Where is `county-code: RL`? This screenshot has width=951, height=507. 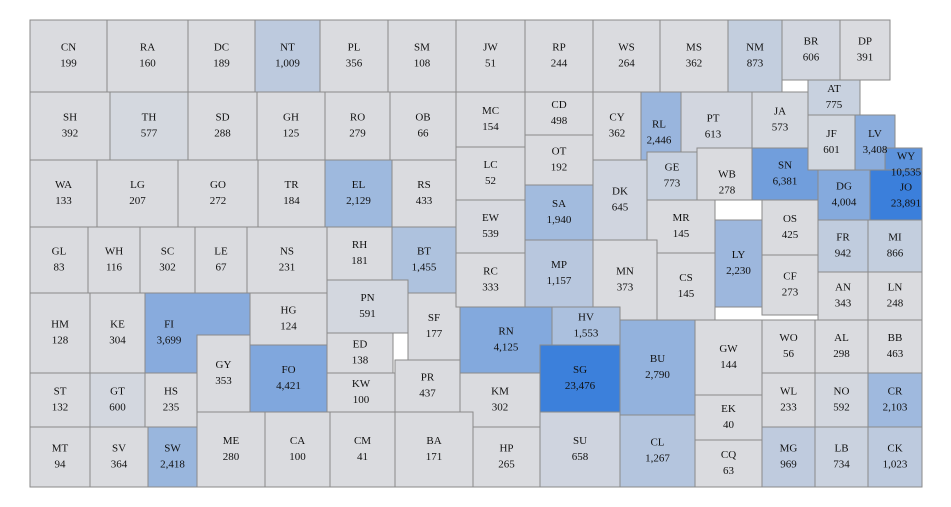
county-code: RL is located at coordinates (659, 125).